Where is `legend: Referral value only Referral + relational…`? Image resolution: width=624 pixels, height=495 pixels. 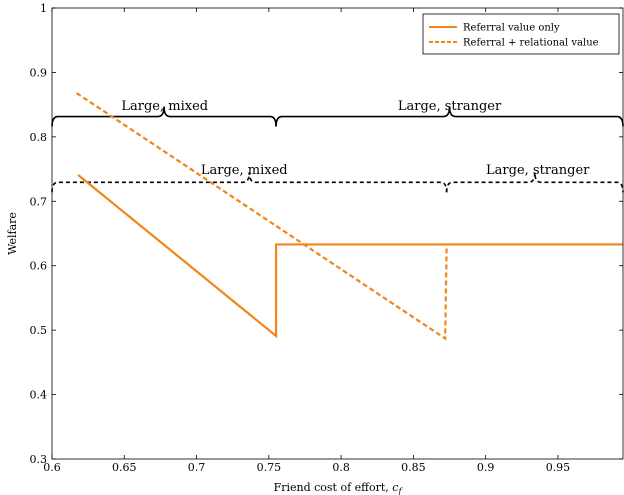
legend: Referral value only Referral + relational… is located at coordinates (521, 34).